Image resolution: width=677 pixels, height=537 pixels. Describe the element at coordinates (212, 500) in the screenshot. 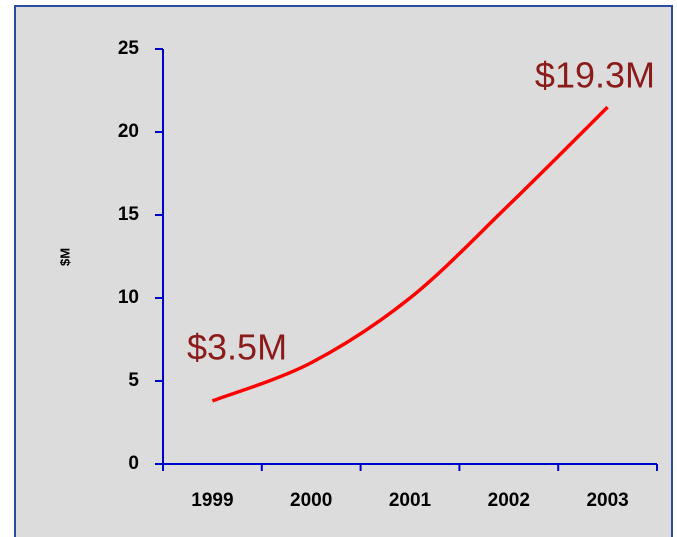

I see `x-tick-label: 1999` at that location.